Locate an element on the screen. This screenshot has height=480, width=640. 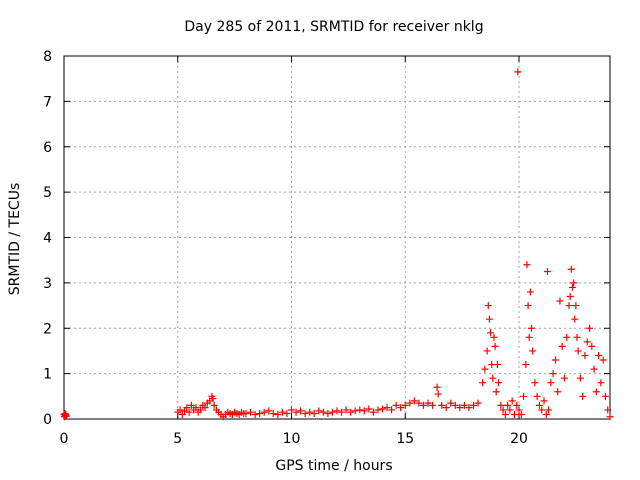
y-tick-label: 7 is located at coordinates (47, 102).